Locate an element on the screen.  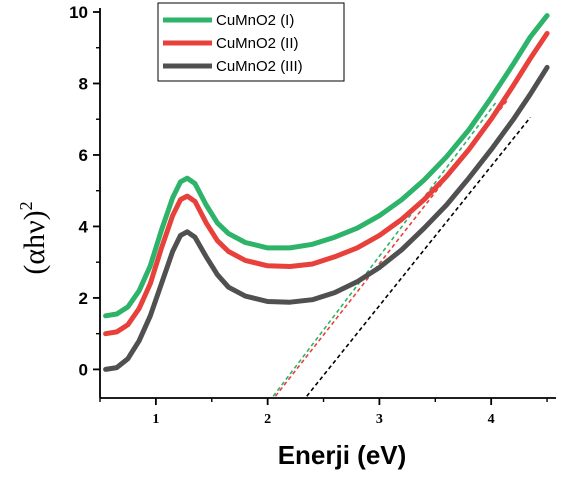
legend-label: CuMnO2 (III) is located at coordinates (259, 66).